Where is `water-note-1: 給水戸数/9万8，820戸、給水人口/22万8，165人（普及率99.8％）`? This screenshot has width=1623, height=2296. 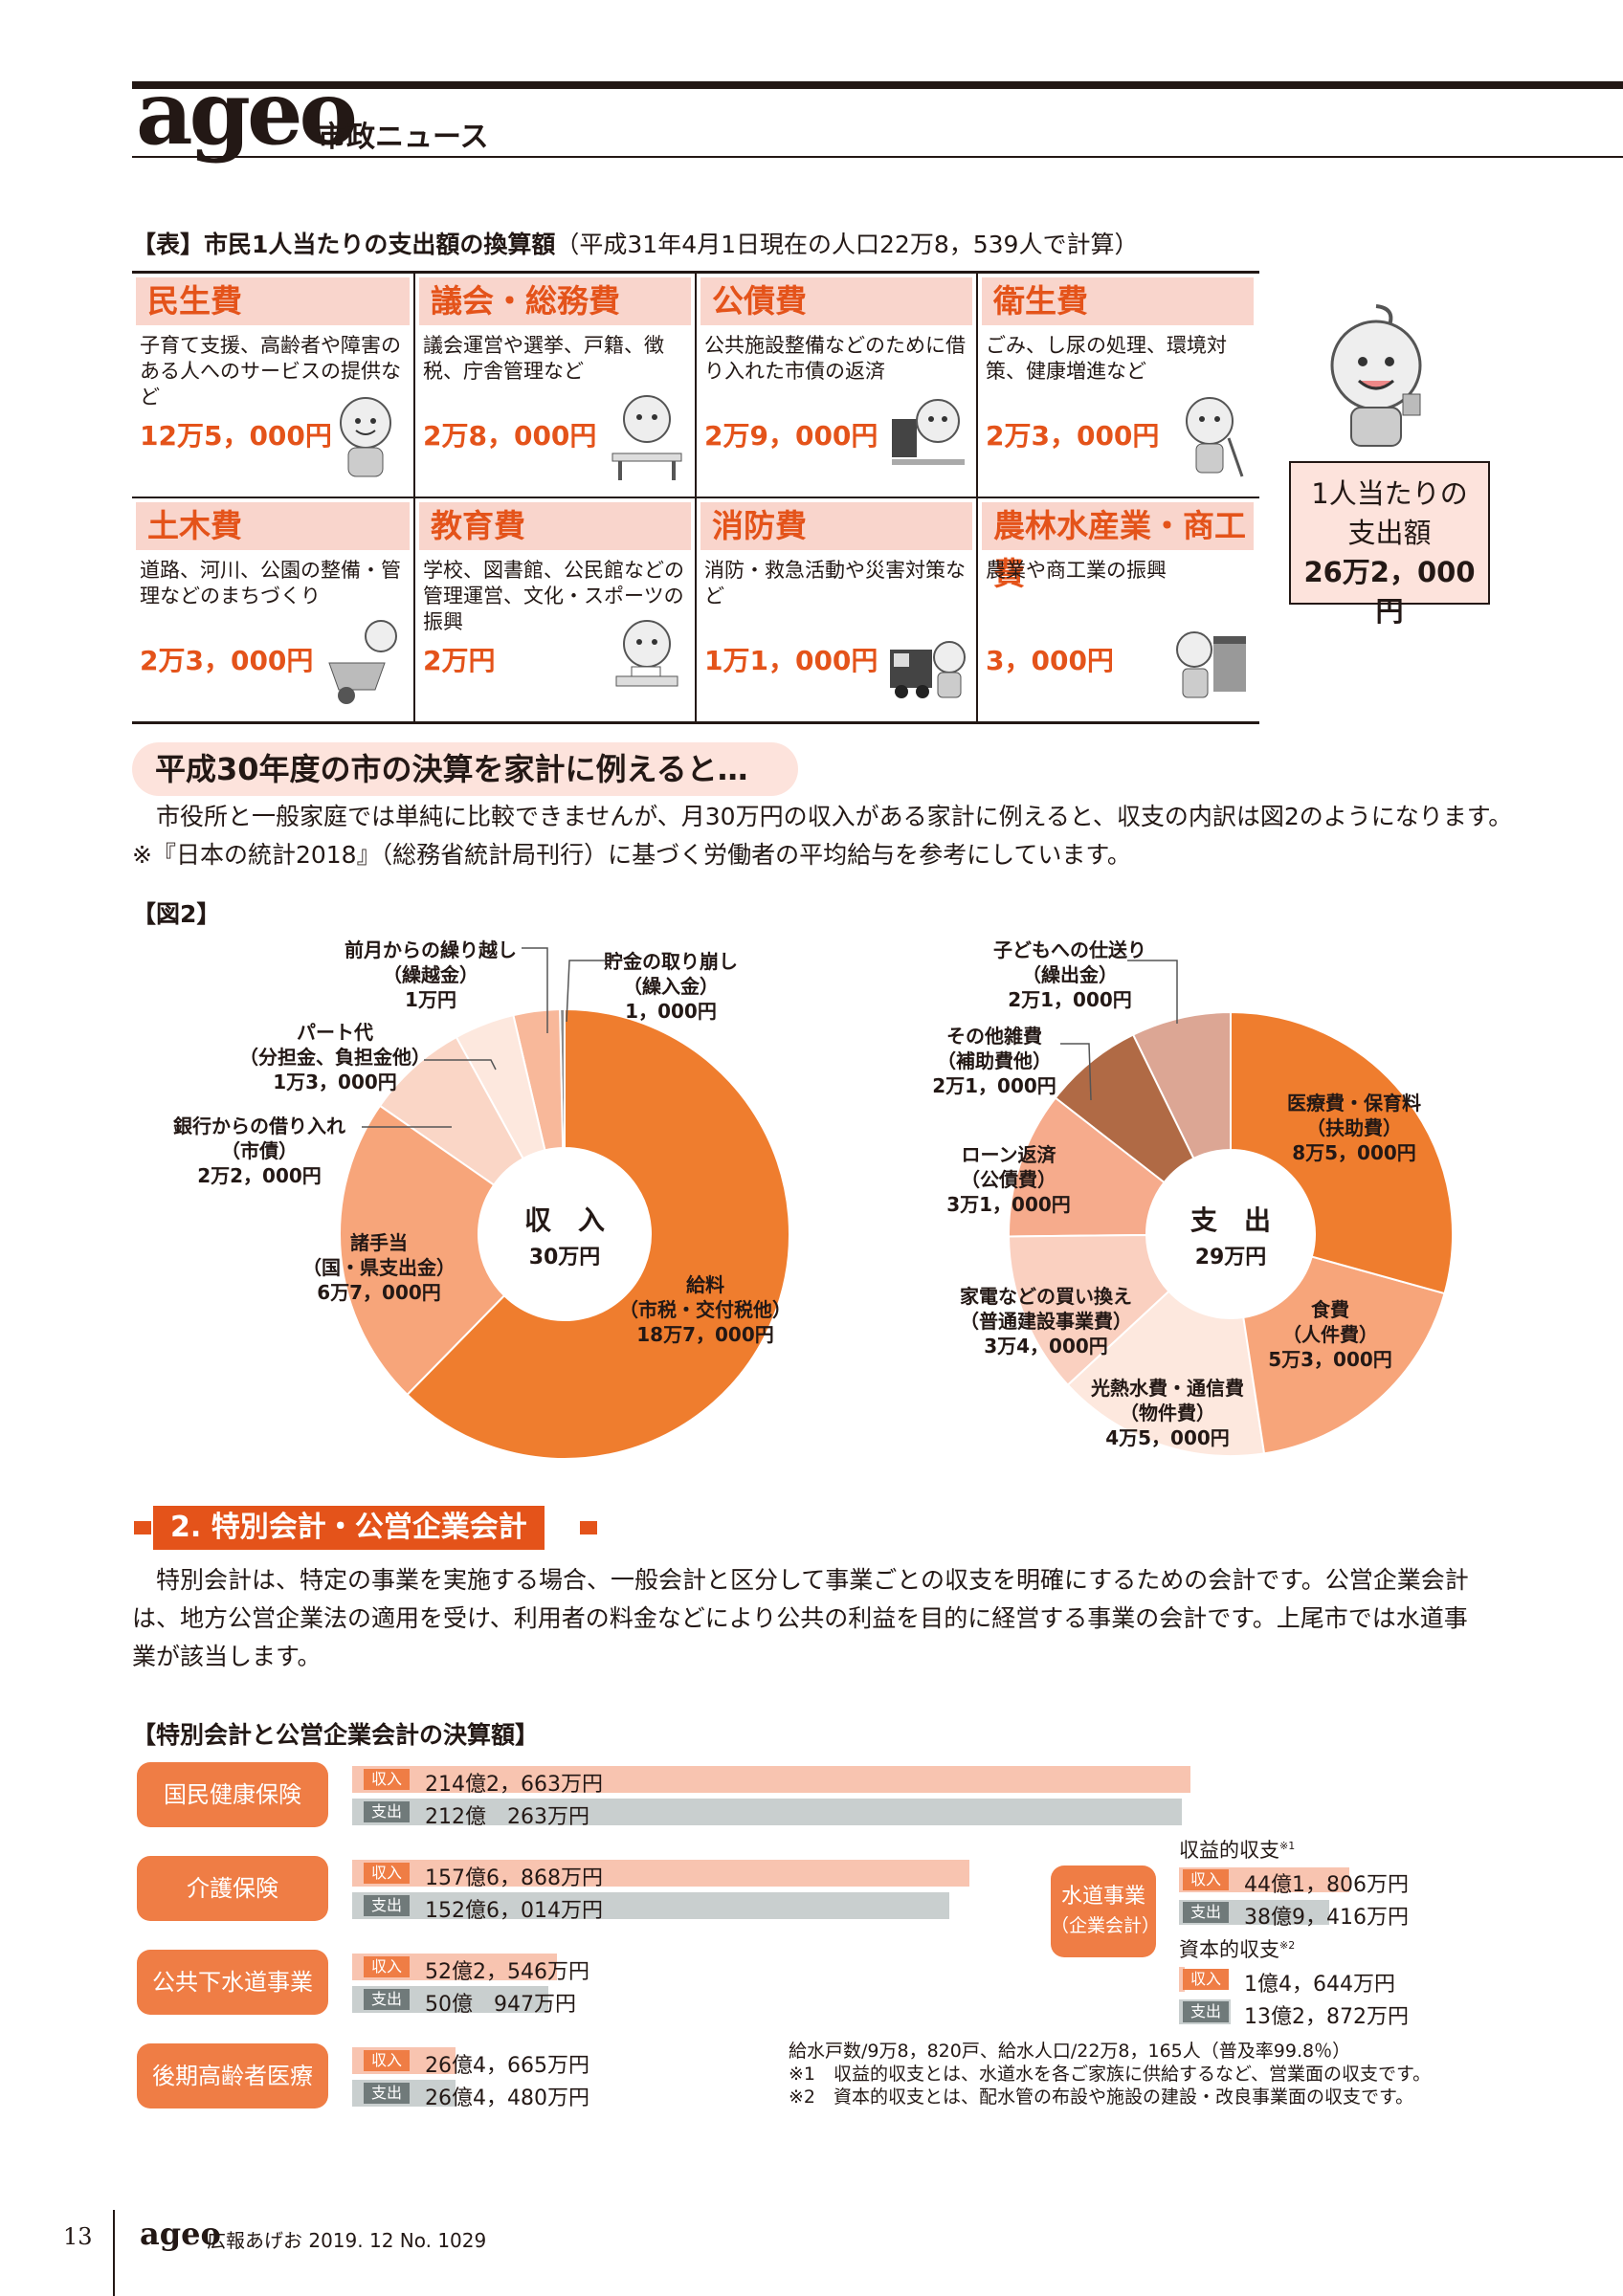
water-note-1: 給水戸数/9万8，820戸、給水人口/22万8，165人（普及率99.8％） is located at coordinates (1070, 2051).